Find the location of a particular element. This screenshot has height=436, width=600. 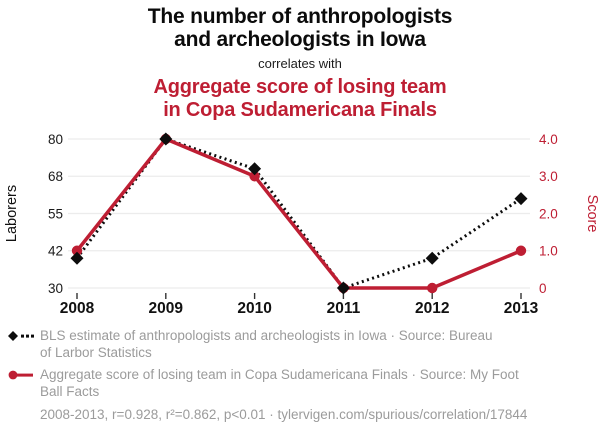

title-line2: and archeologists in Iowa is located at coordinates (300, 39).